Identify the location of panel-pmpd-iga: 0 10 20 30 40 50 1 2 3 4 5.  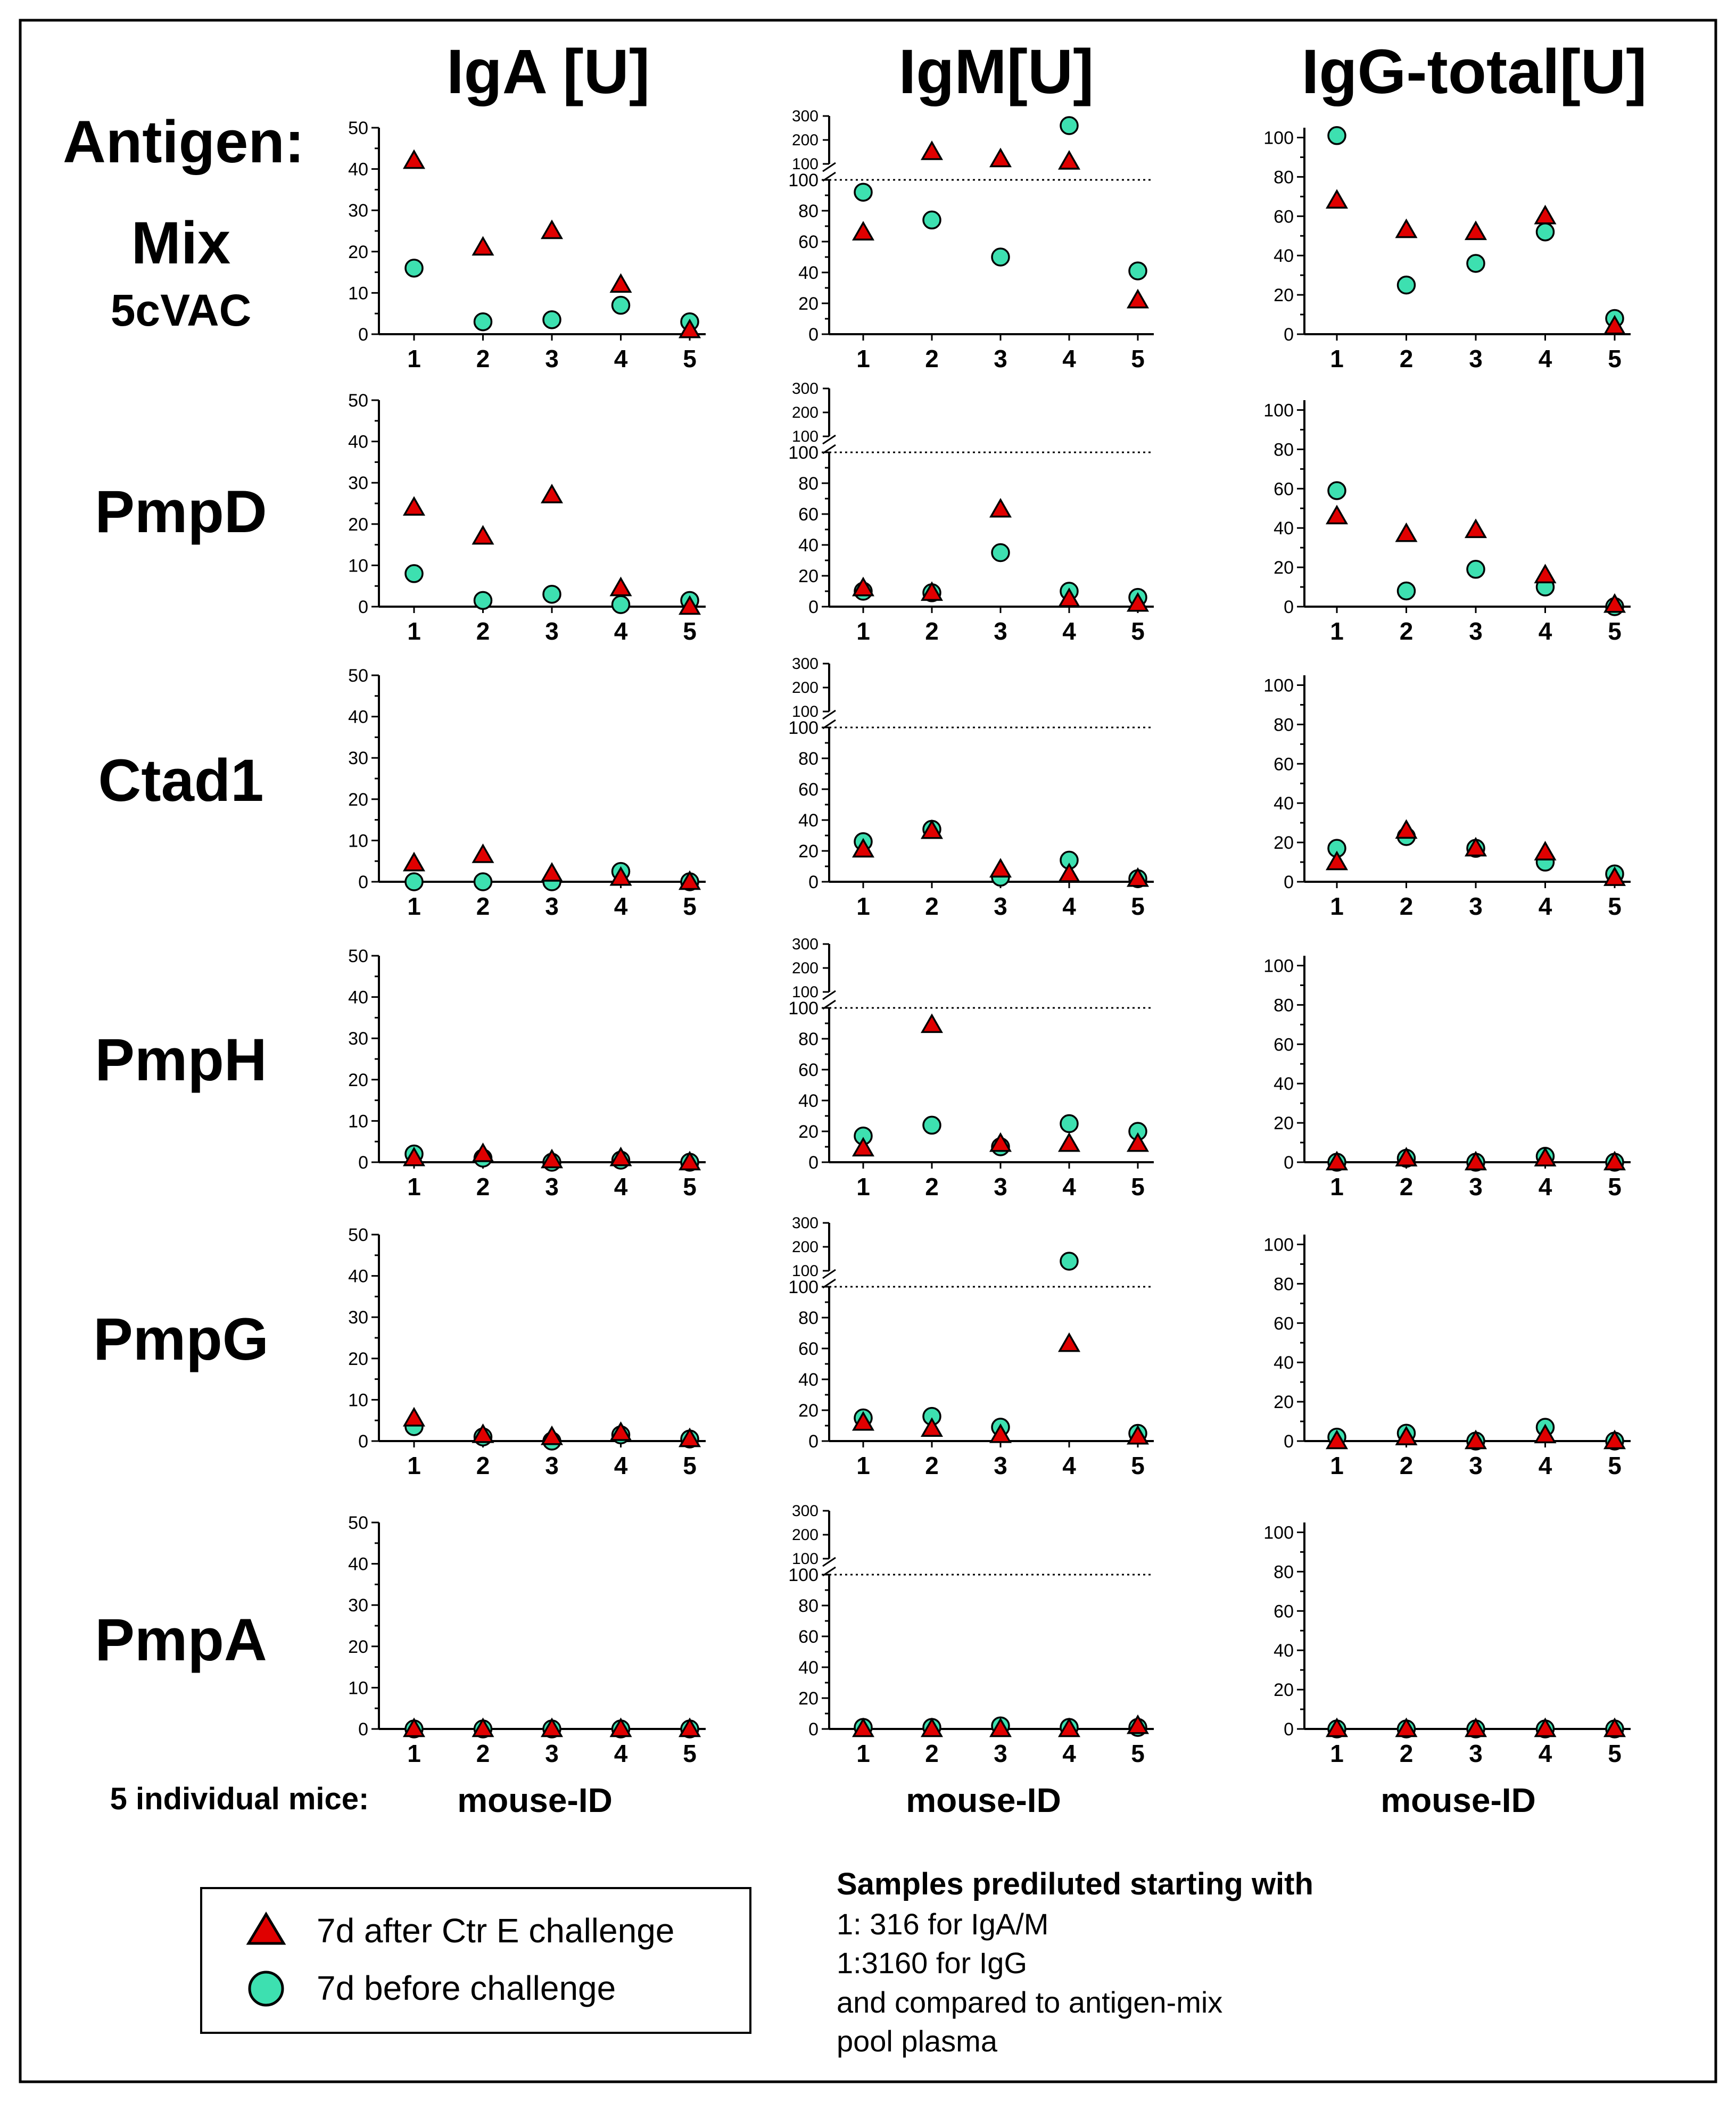
(527, 518).